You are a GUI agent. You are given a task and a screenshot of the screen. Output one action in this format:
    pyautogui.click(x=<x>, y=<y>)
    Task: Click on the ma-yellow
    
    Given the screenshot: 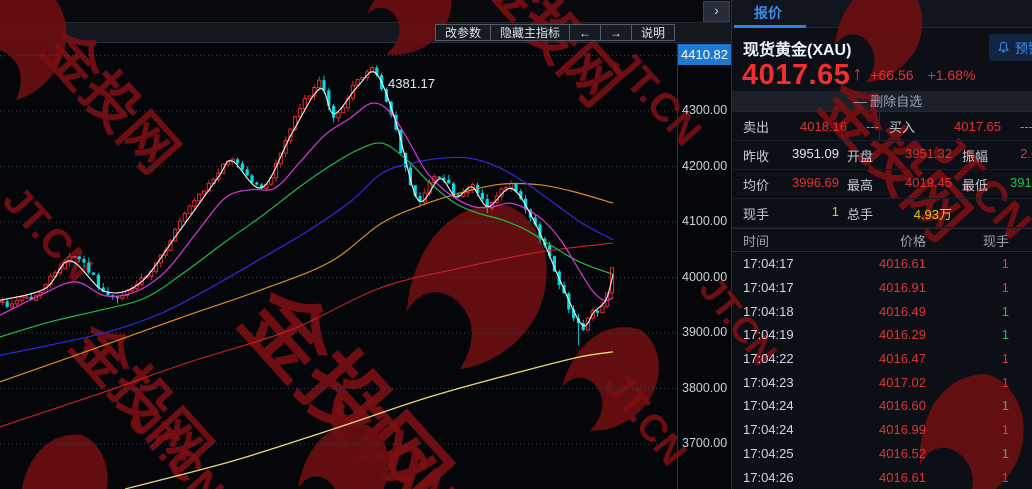 What is the action you would take?
    pyautogui.click(x=369, y=420)
    